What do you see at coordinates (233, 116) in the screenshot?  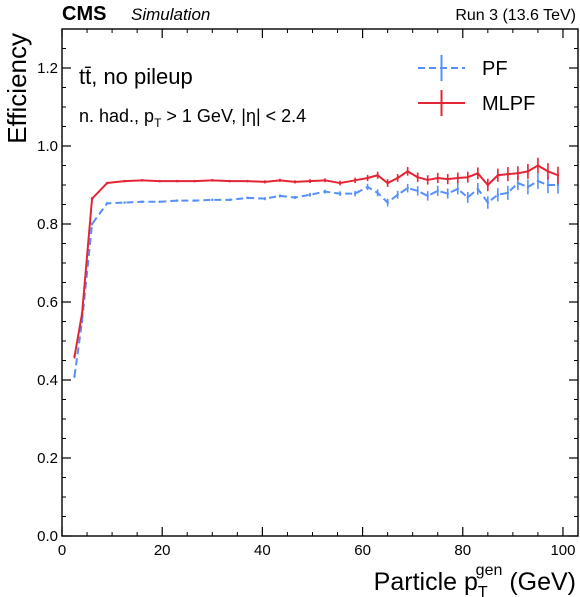 I see `selection-suffix: > 1 GeV, |η| < 2.4` at bounding box center [233, 116].